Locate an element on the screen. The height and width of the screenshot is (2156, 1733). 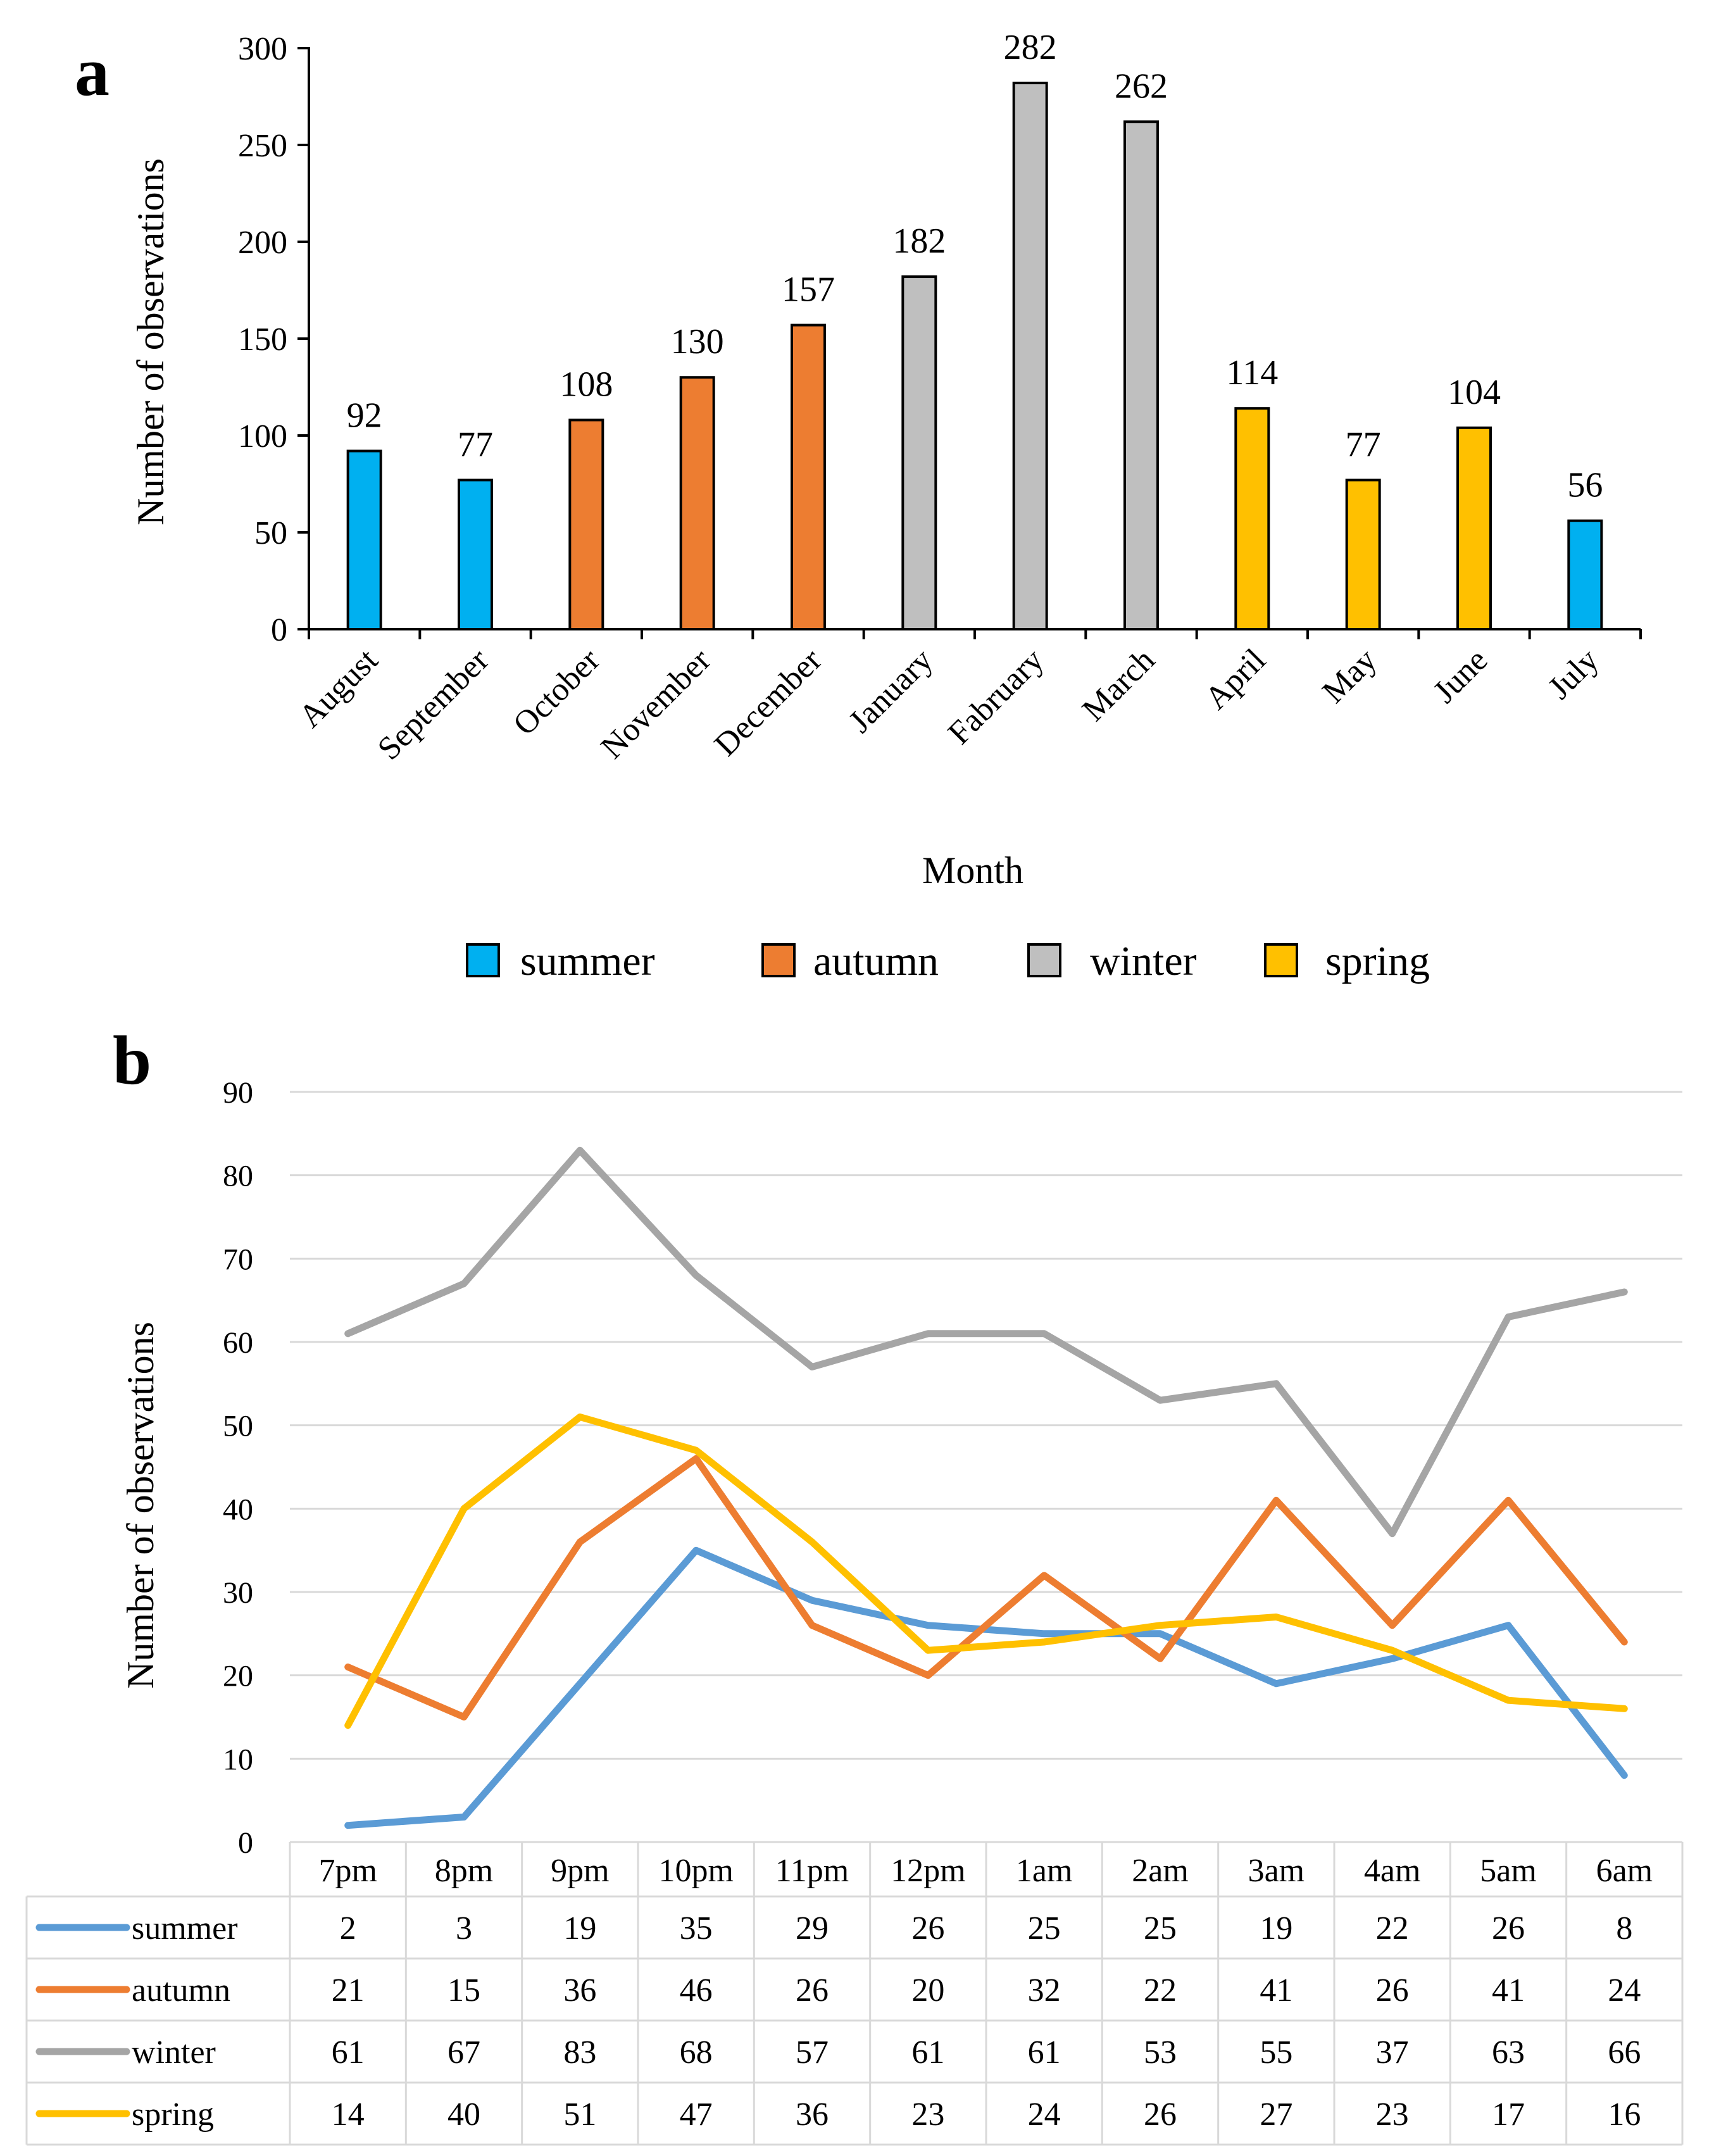
table-cell: 24 is located at coordinates (1624, 1990).